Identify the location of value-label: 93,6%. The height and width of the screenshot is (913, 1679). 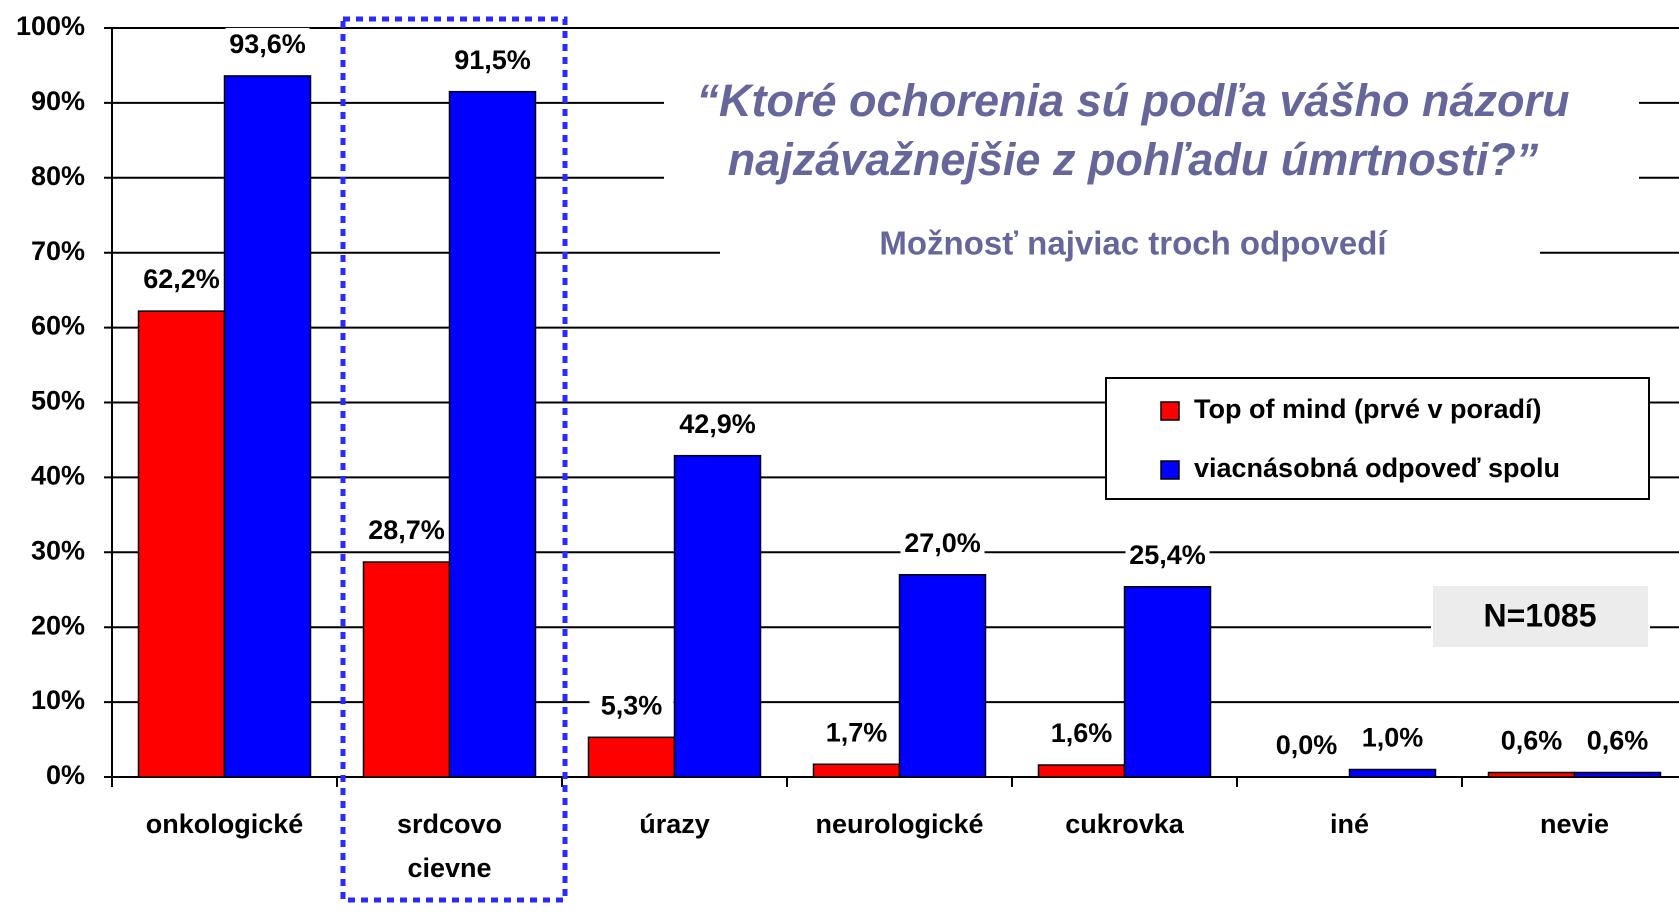
(267, 44).